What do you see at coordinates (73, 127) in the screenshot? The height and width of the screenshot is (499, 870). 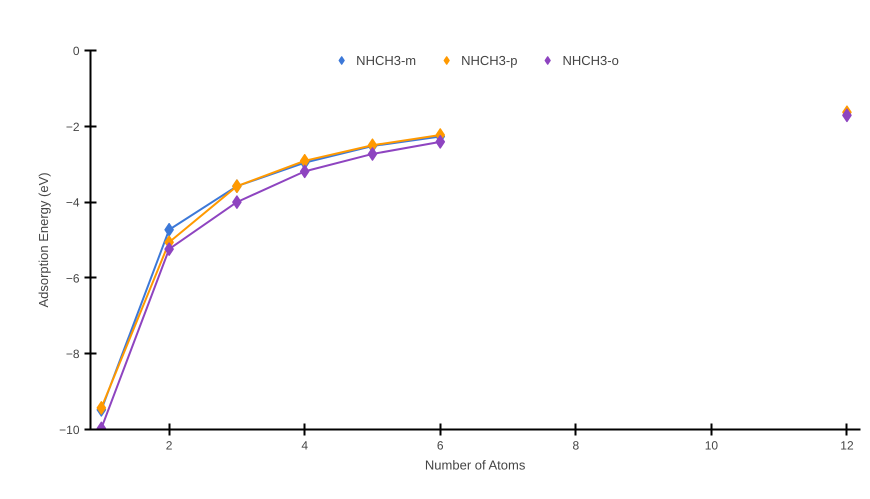 I see `y-tick-label: −2` at bounding box center [73, 127].